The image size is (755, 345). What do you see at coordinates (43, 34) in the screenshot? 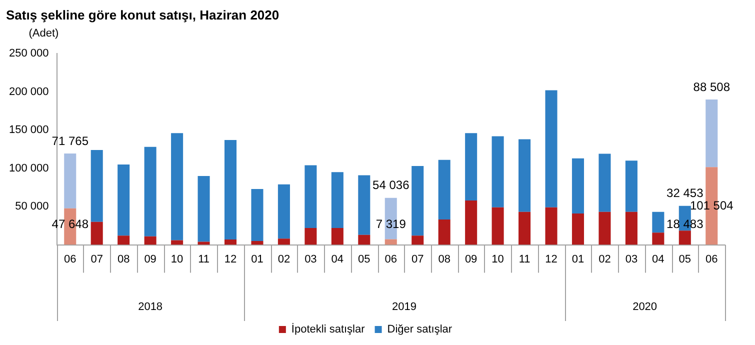
I see `y-axis-title: (Adet)` at bounding box center [43, 34].